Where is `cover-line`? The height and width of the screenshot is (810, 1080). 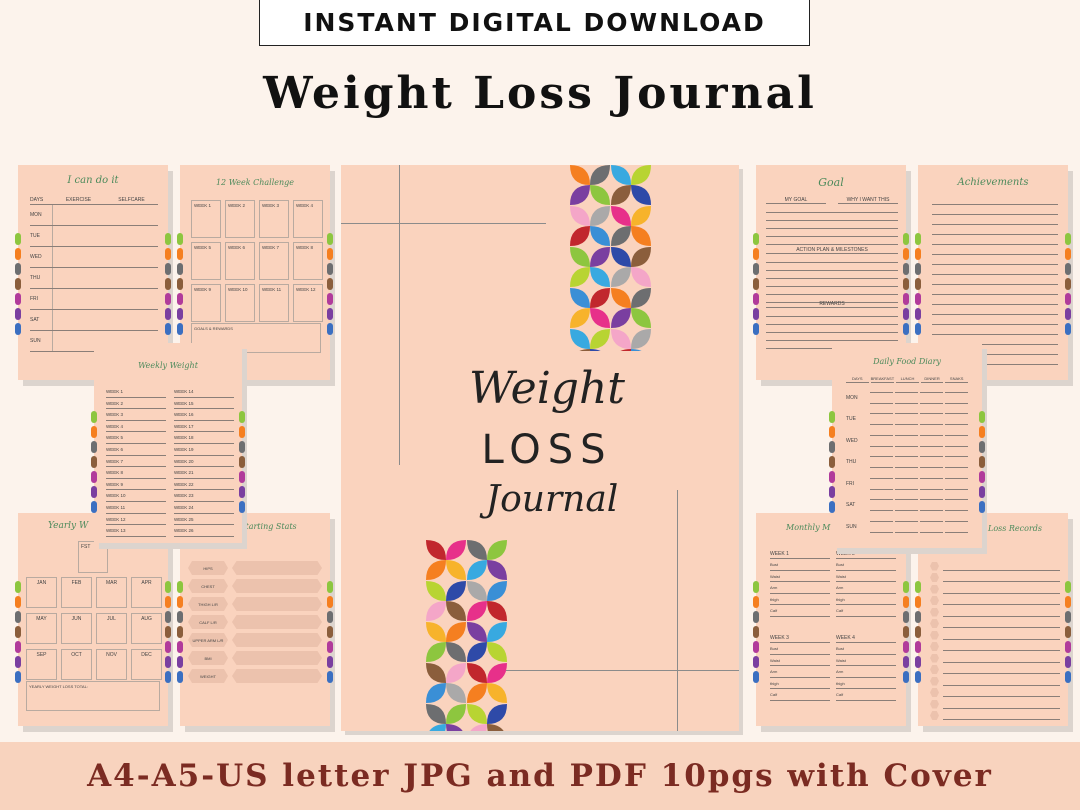 cover-line is located at coordinates (443, 223).